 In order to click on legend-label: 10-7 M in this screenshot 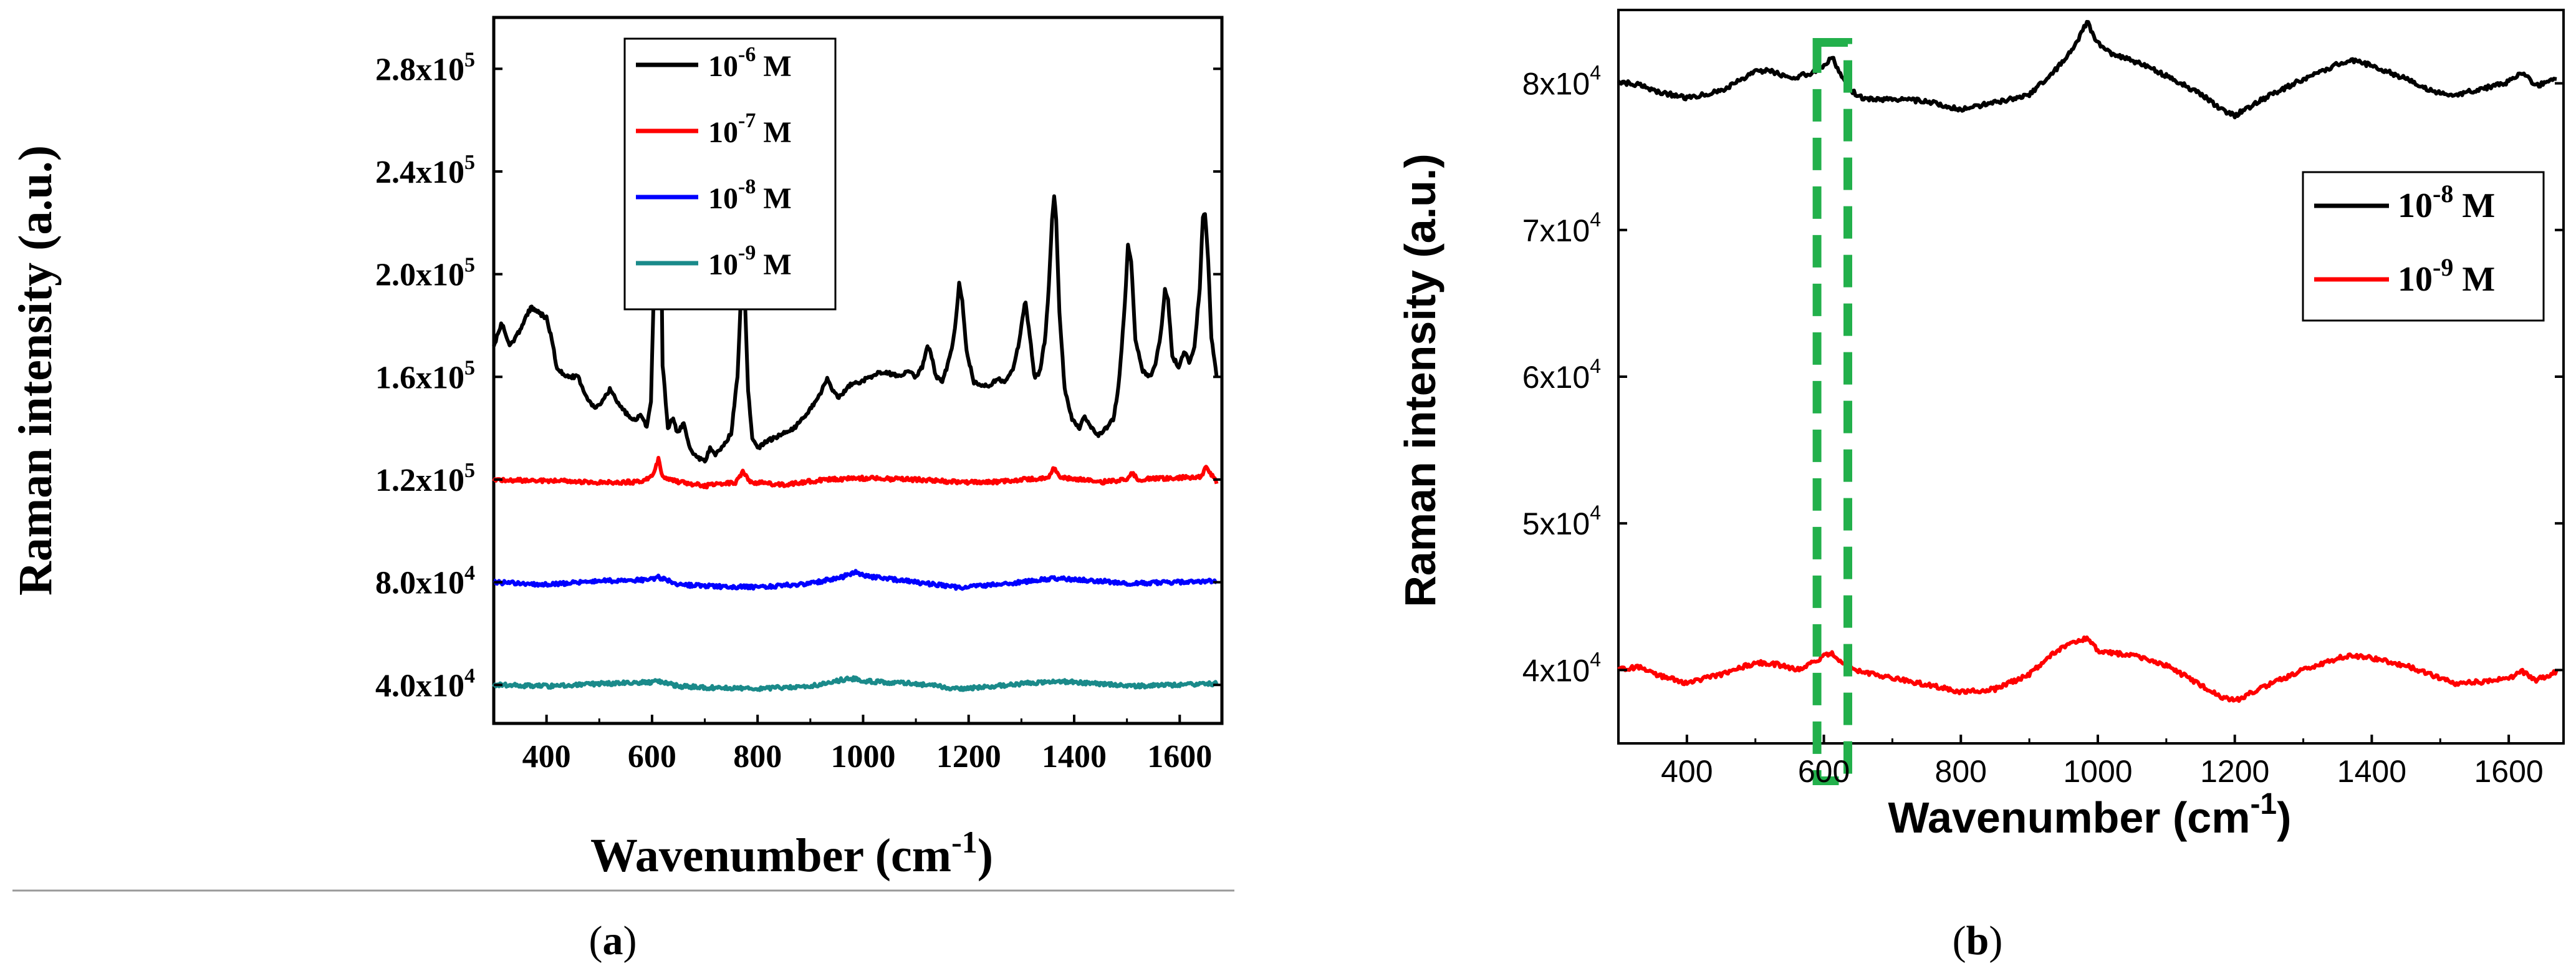, I will do `click(750, 129)`.